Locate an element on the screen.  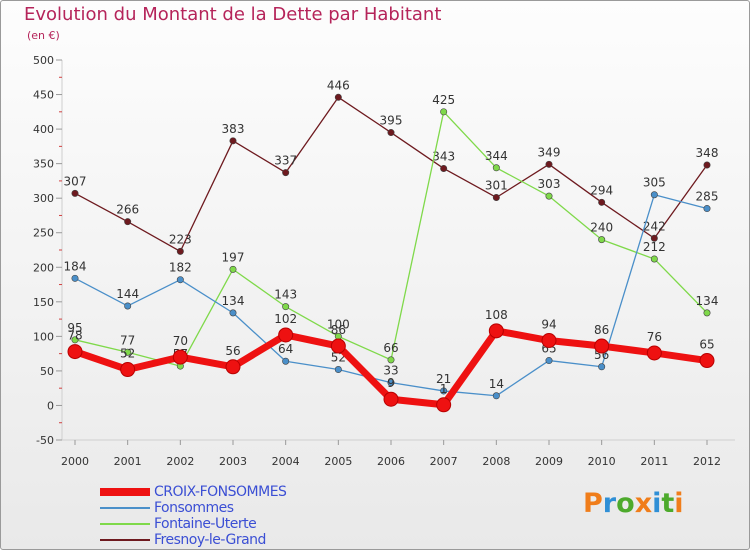
data-label: 349 is located at coordinates (549, 152).